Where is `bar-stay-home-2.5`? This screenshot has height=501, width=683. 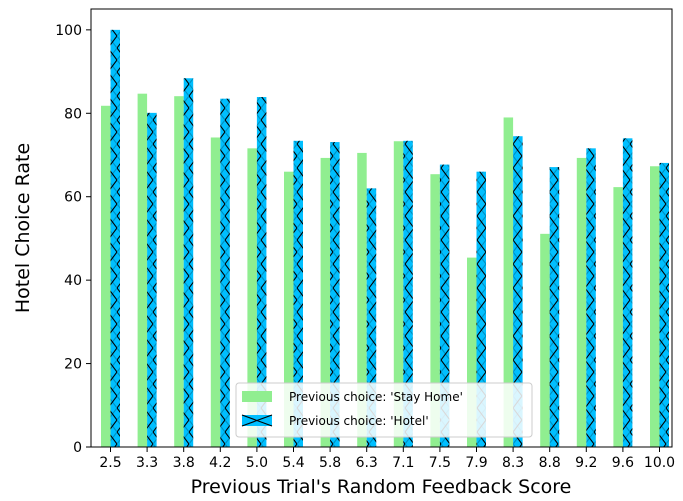
bar-stay-home-2.5 is located at coordinates (106, 276).